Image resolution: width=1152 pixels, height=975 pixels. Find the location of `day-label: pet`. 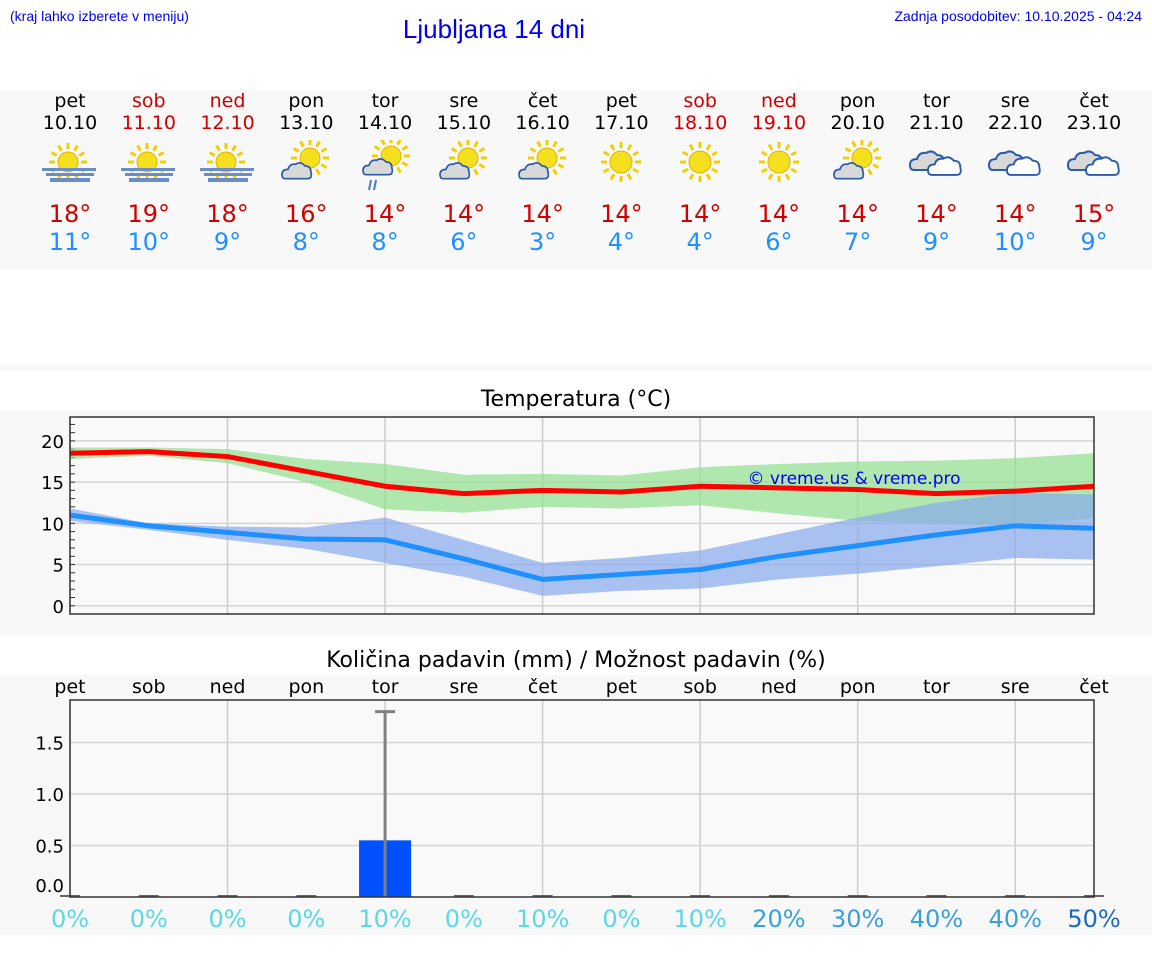

day-label: pet is located at coordinates (621, 687).